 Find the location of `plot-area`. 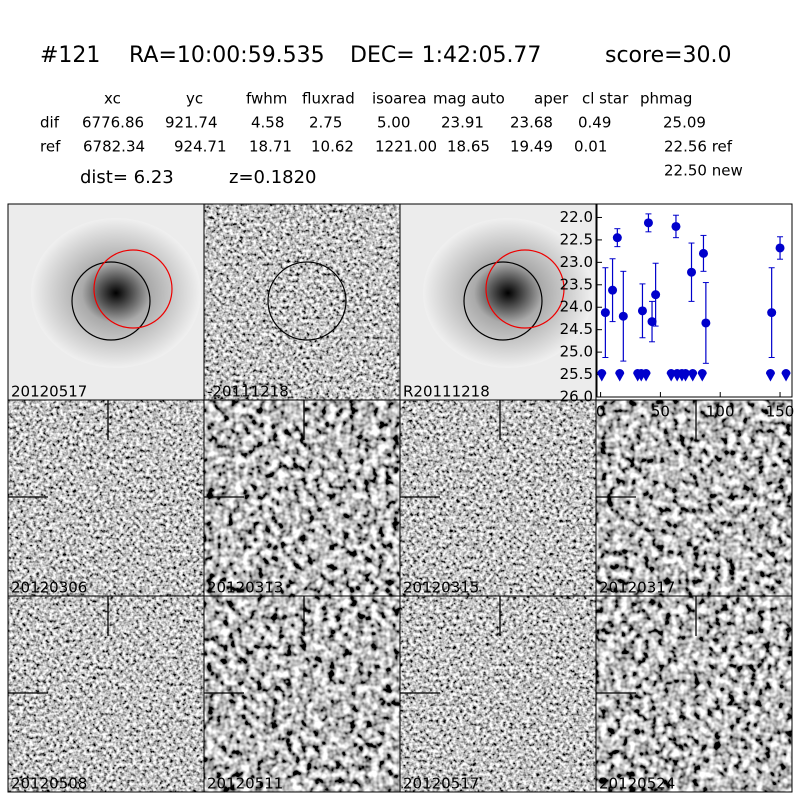

plot-area is located at coordinates (694, 300).